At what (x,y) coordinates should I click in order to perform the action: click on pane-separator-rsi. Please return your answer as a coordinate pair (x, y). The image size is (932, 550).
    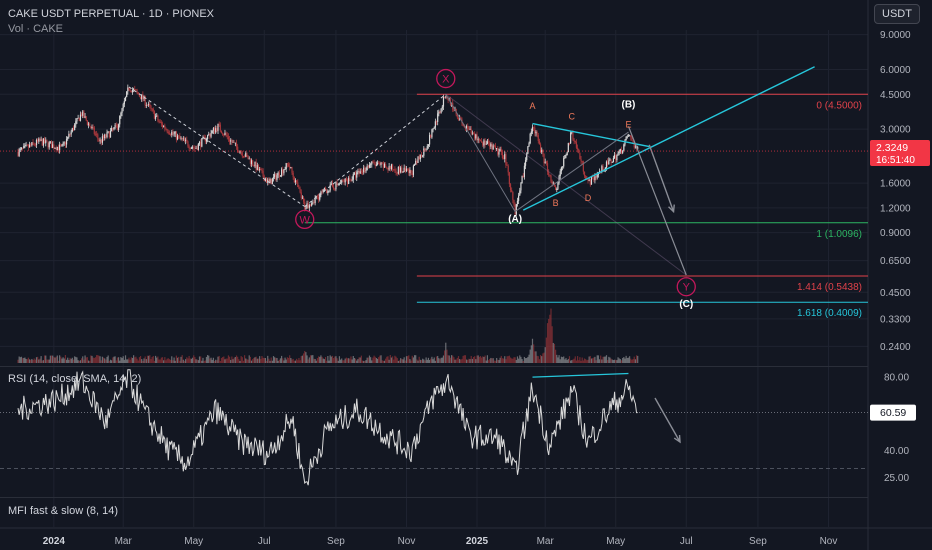
    Looking at the image, I should click on (434, 366).